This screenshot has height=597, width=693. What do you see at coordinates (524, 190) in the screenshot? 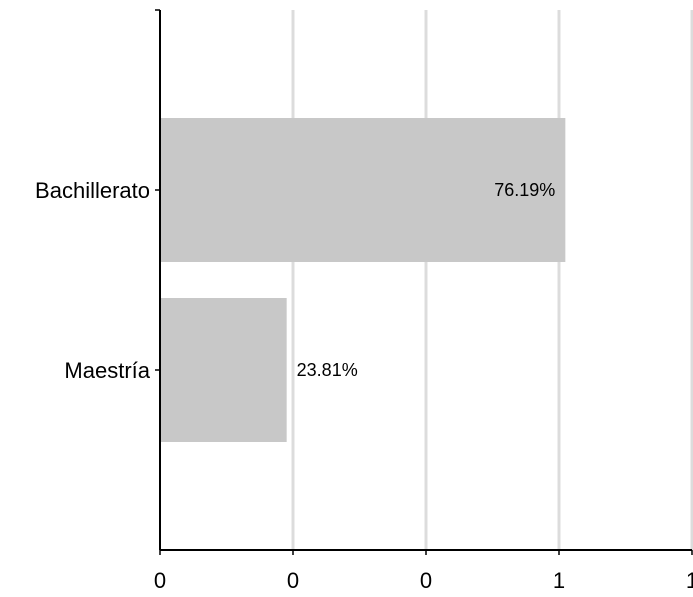
I see `data-label: 76.19%` at bounding box center [524, 190].